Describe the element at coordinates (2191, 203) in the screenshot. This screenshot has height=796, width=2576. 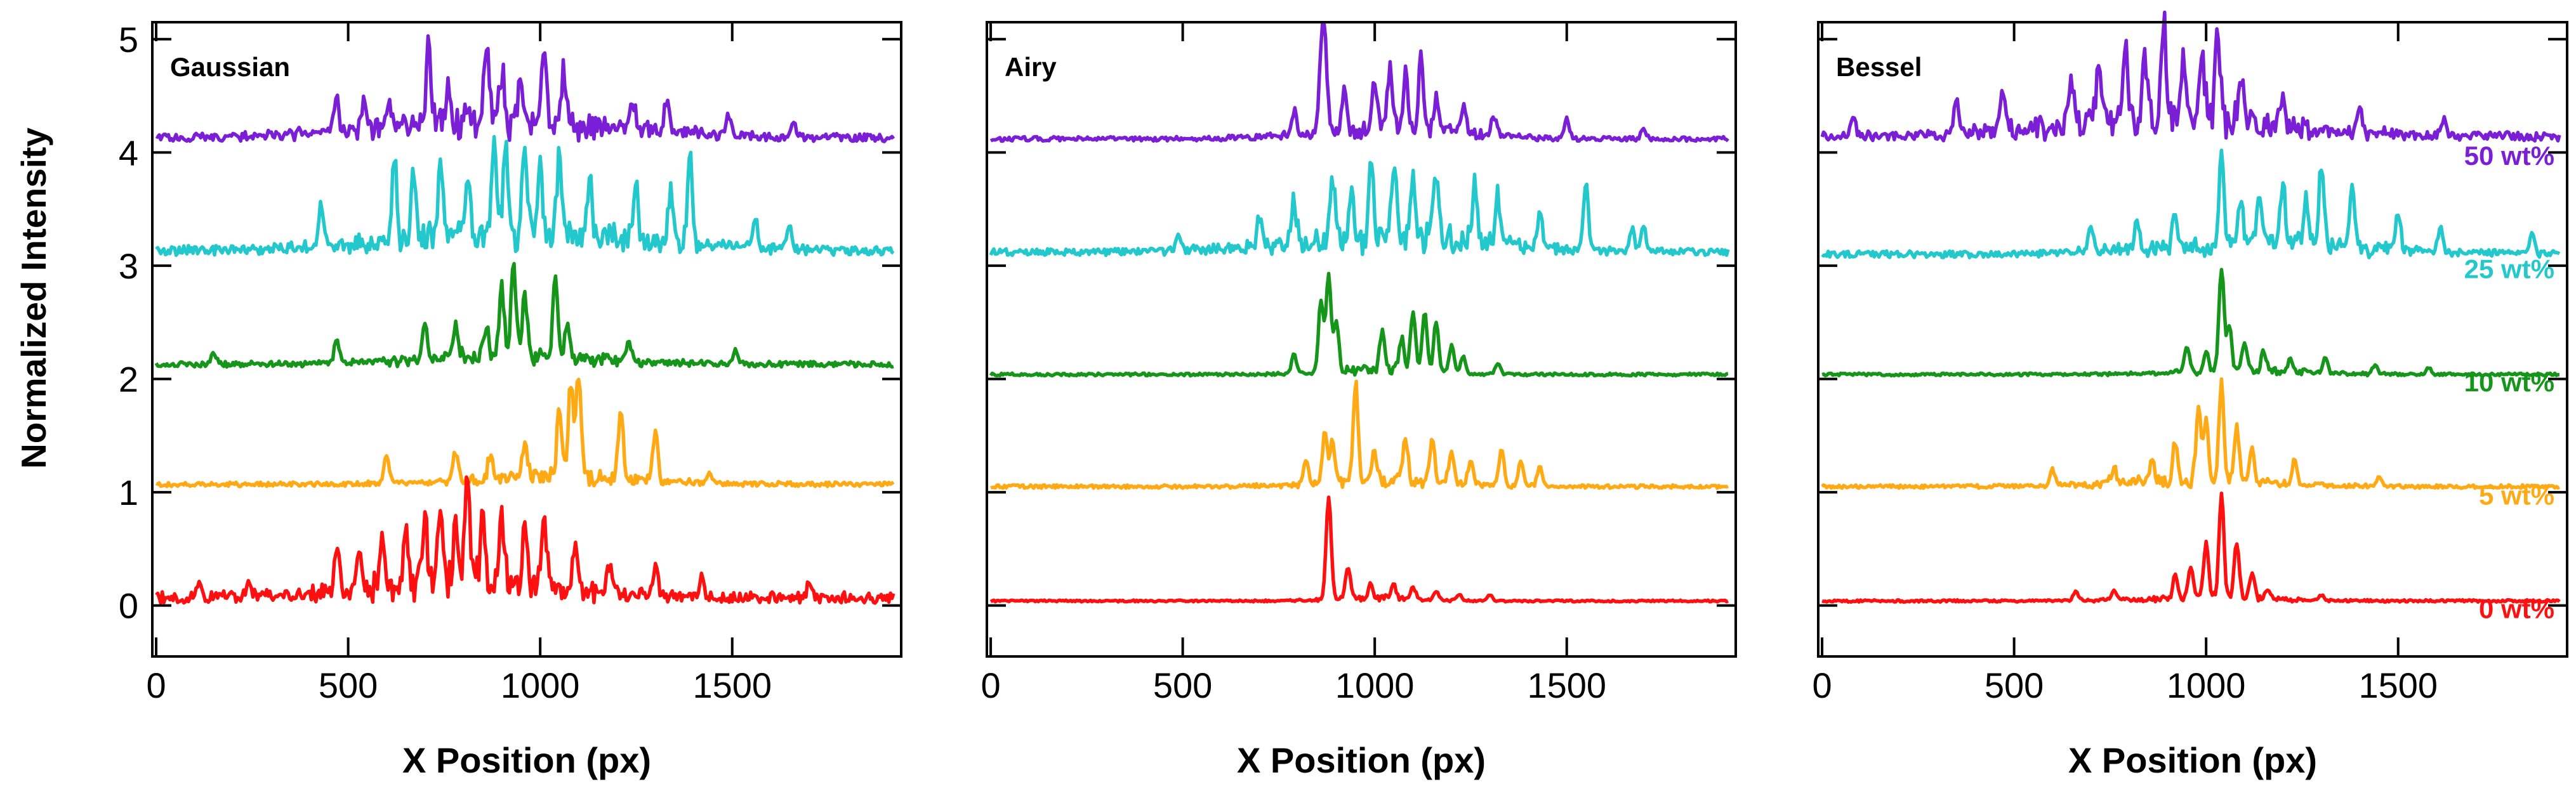
I see `series-line-bessel-25wt` at that location.